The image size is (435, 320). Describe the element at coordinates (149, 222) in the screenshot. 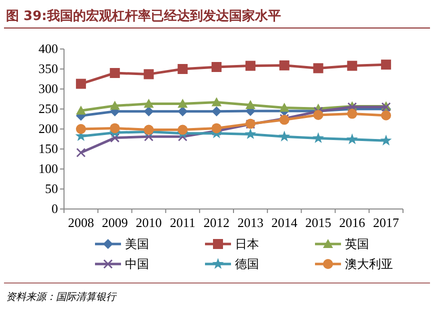

I see `x-tick-label: 2010` at that location.